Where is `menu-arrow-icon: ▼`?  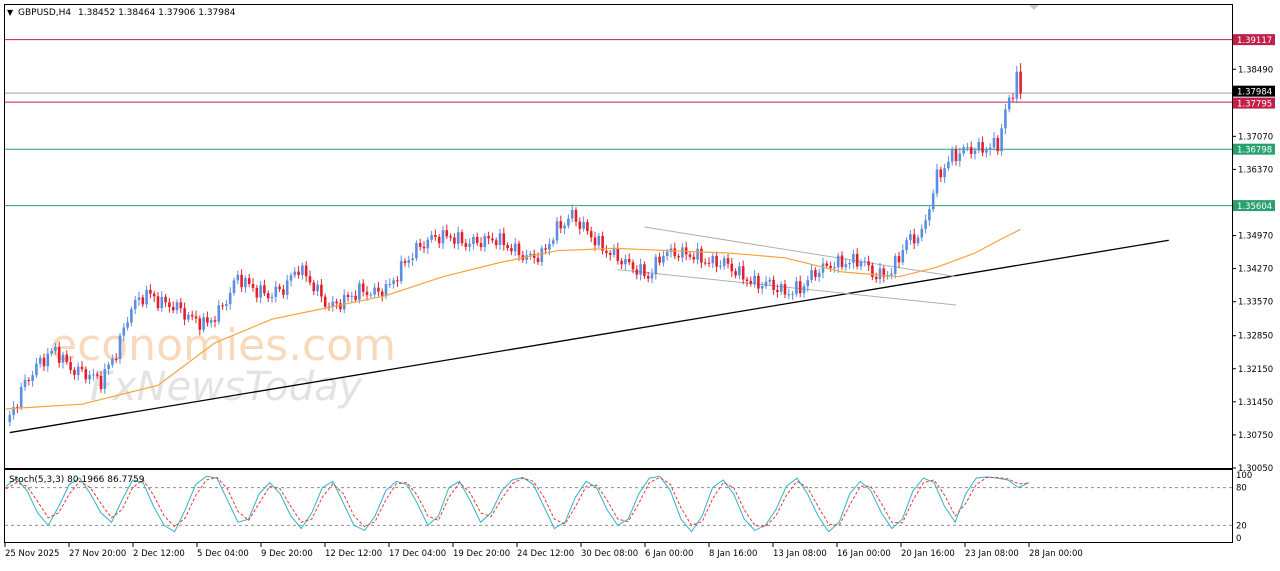
menu-arrow-icon: ▼ is located at coordinates (10, 12).